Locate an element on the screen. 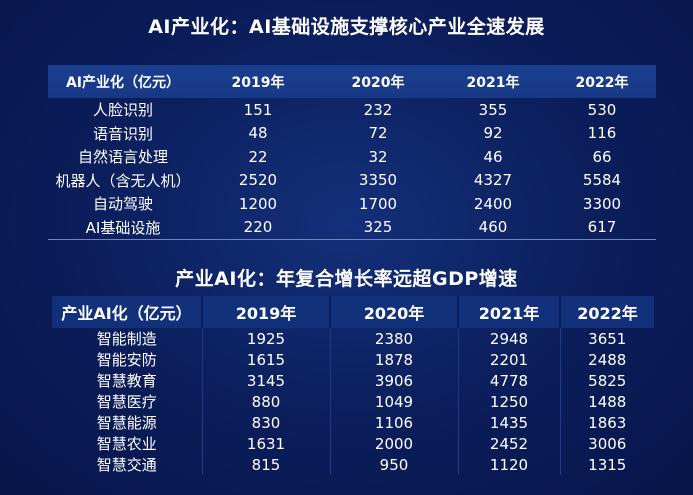 The width and height of the screenshot is (693, 495). table-cell: 1250 is located at coordinates (509, 401).